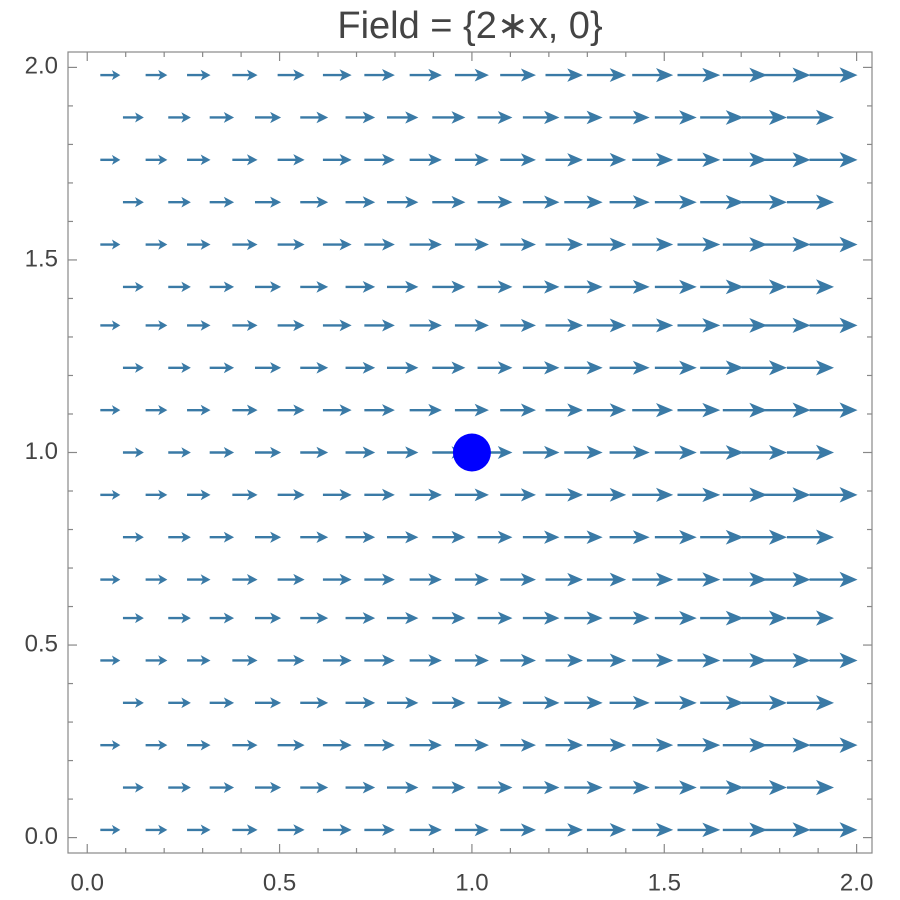  Describe the element at coordinates (471, 452) in the screenshot. I see `point` at that location.